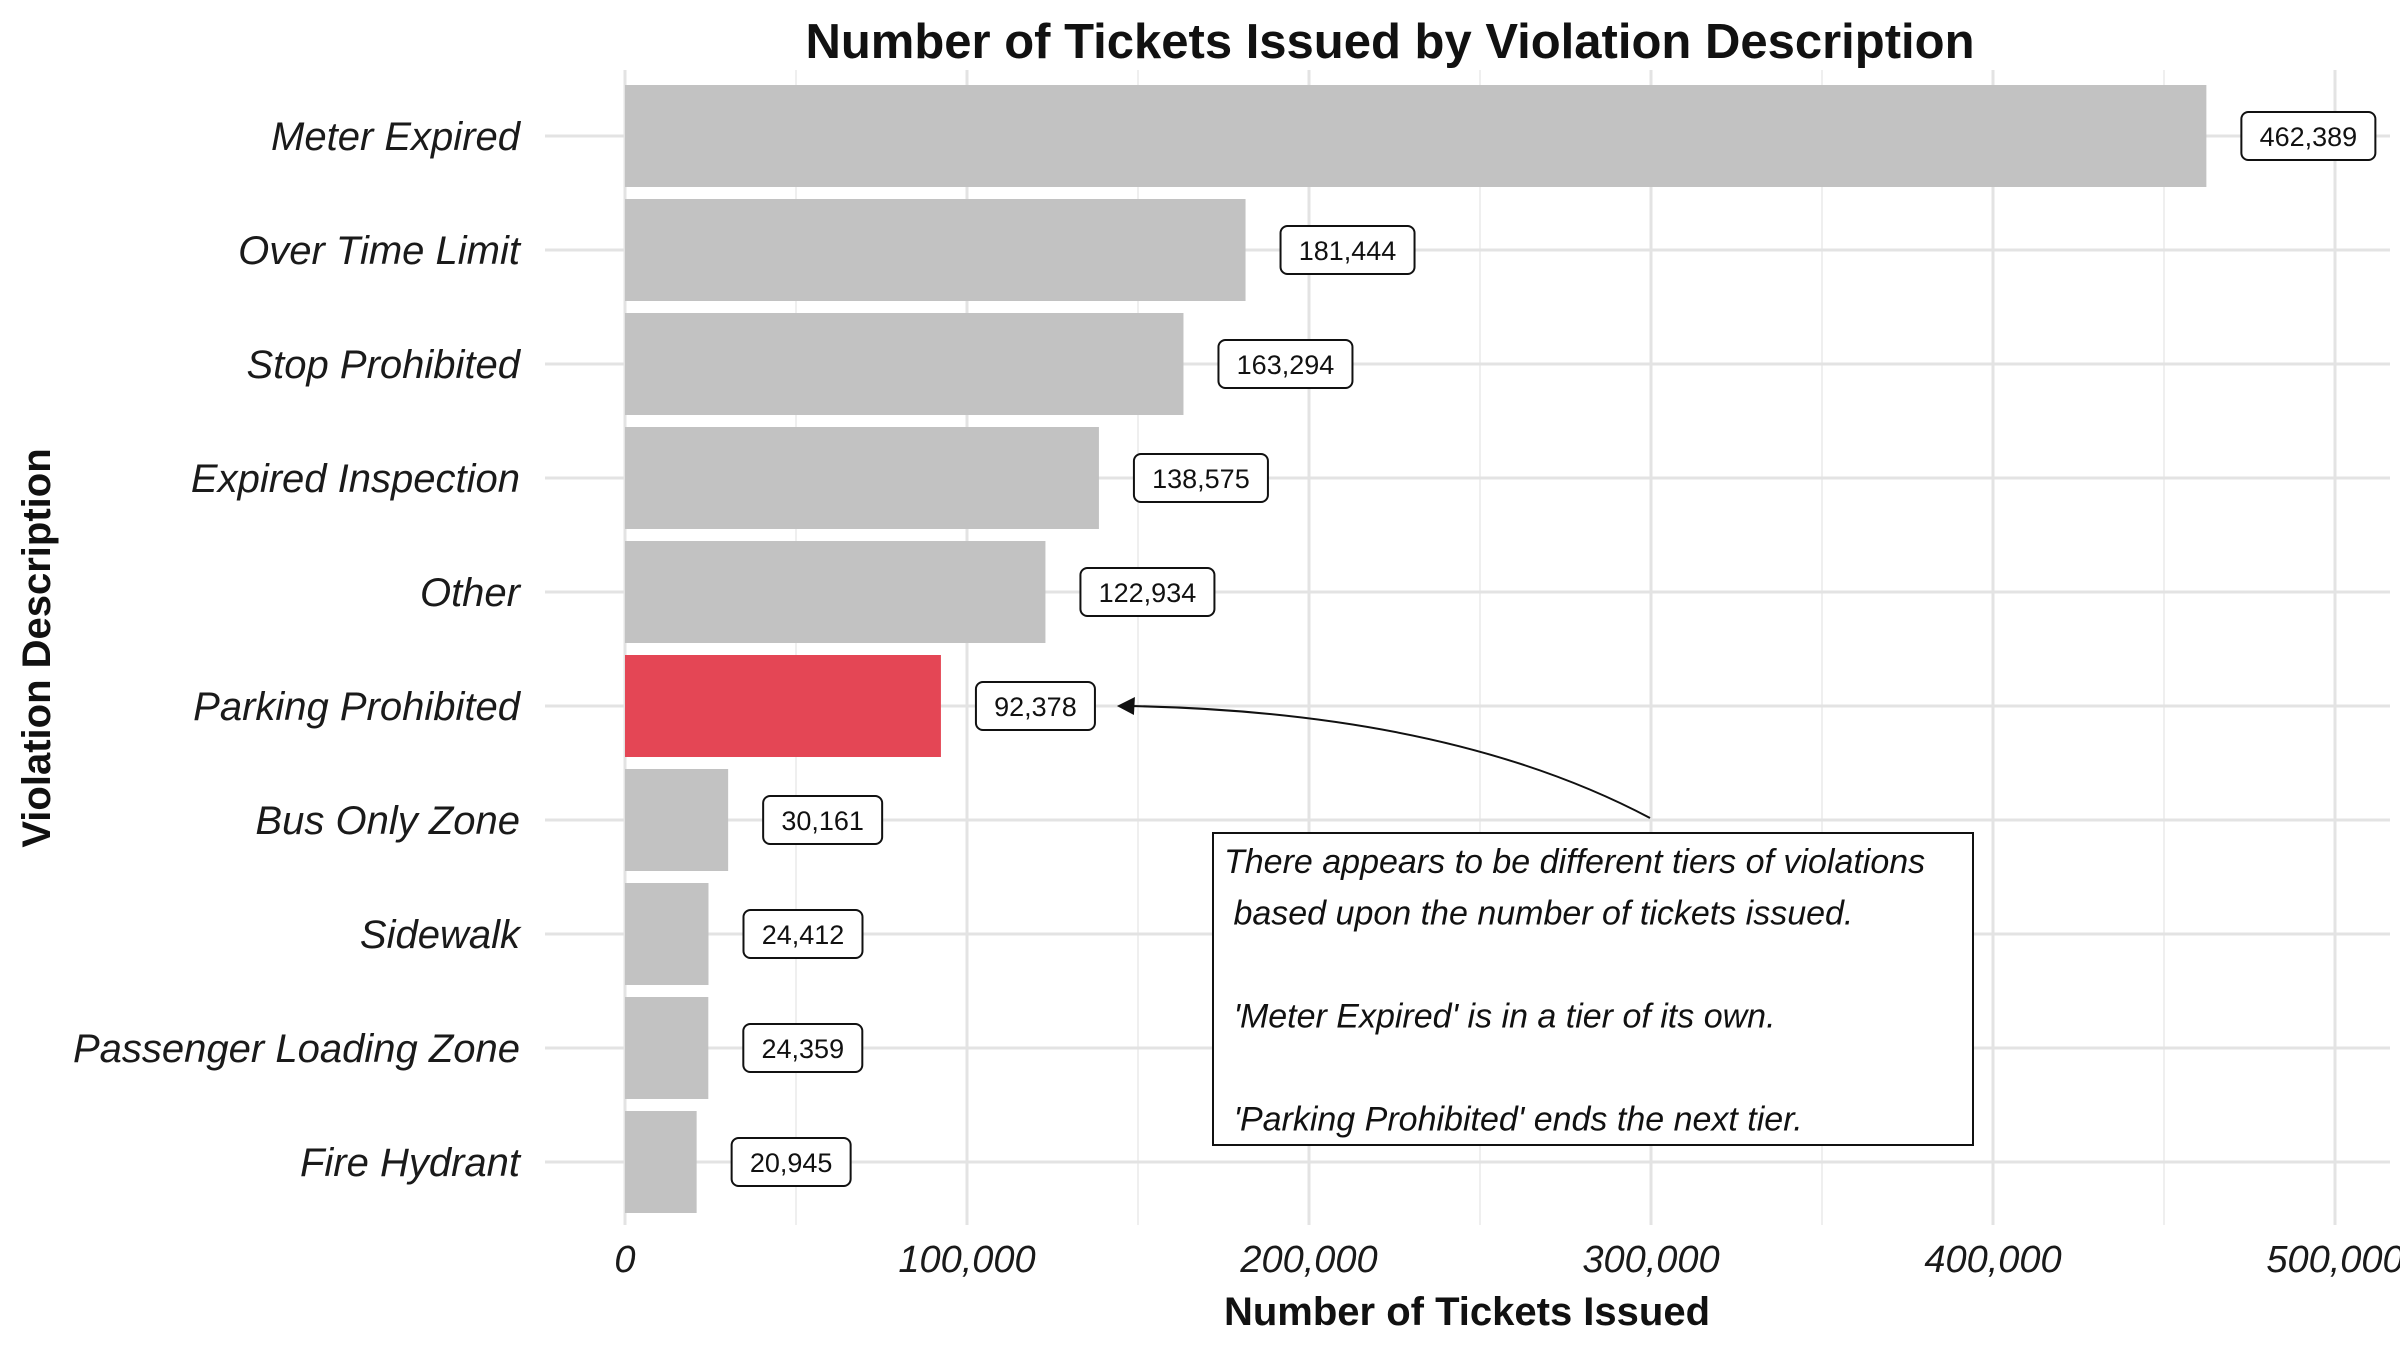  What do you see at coordinates (624, 1260) in the screenshot?
I see `x-tick-label: 0` at bounding box center [624, 1260].